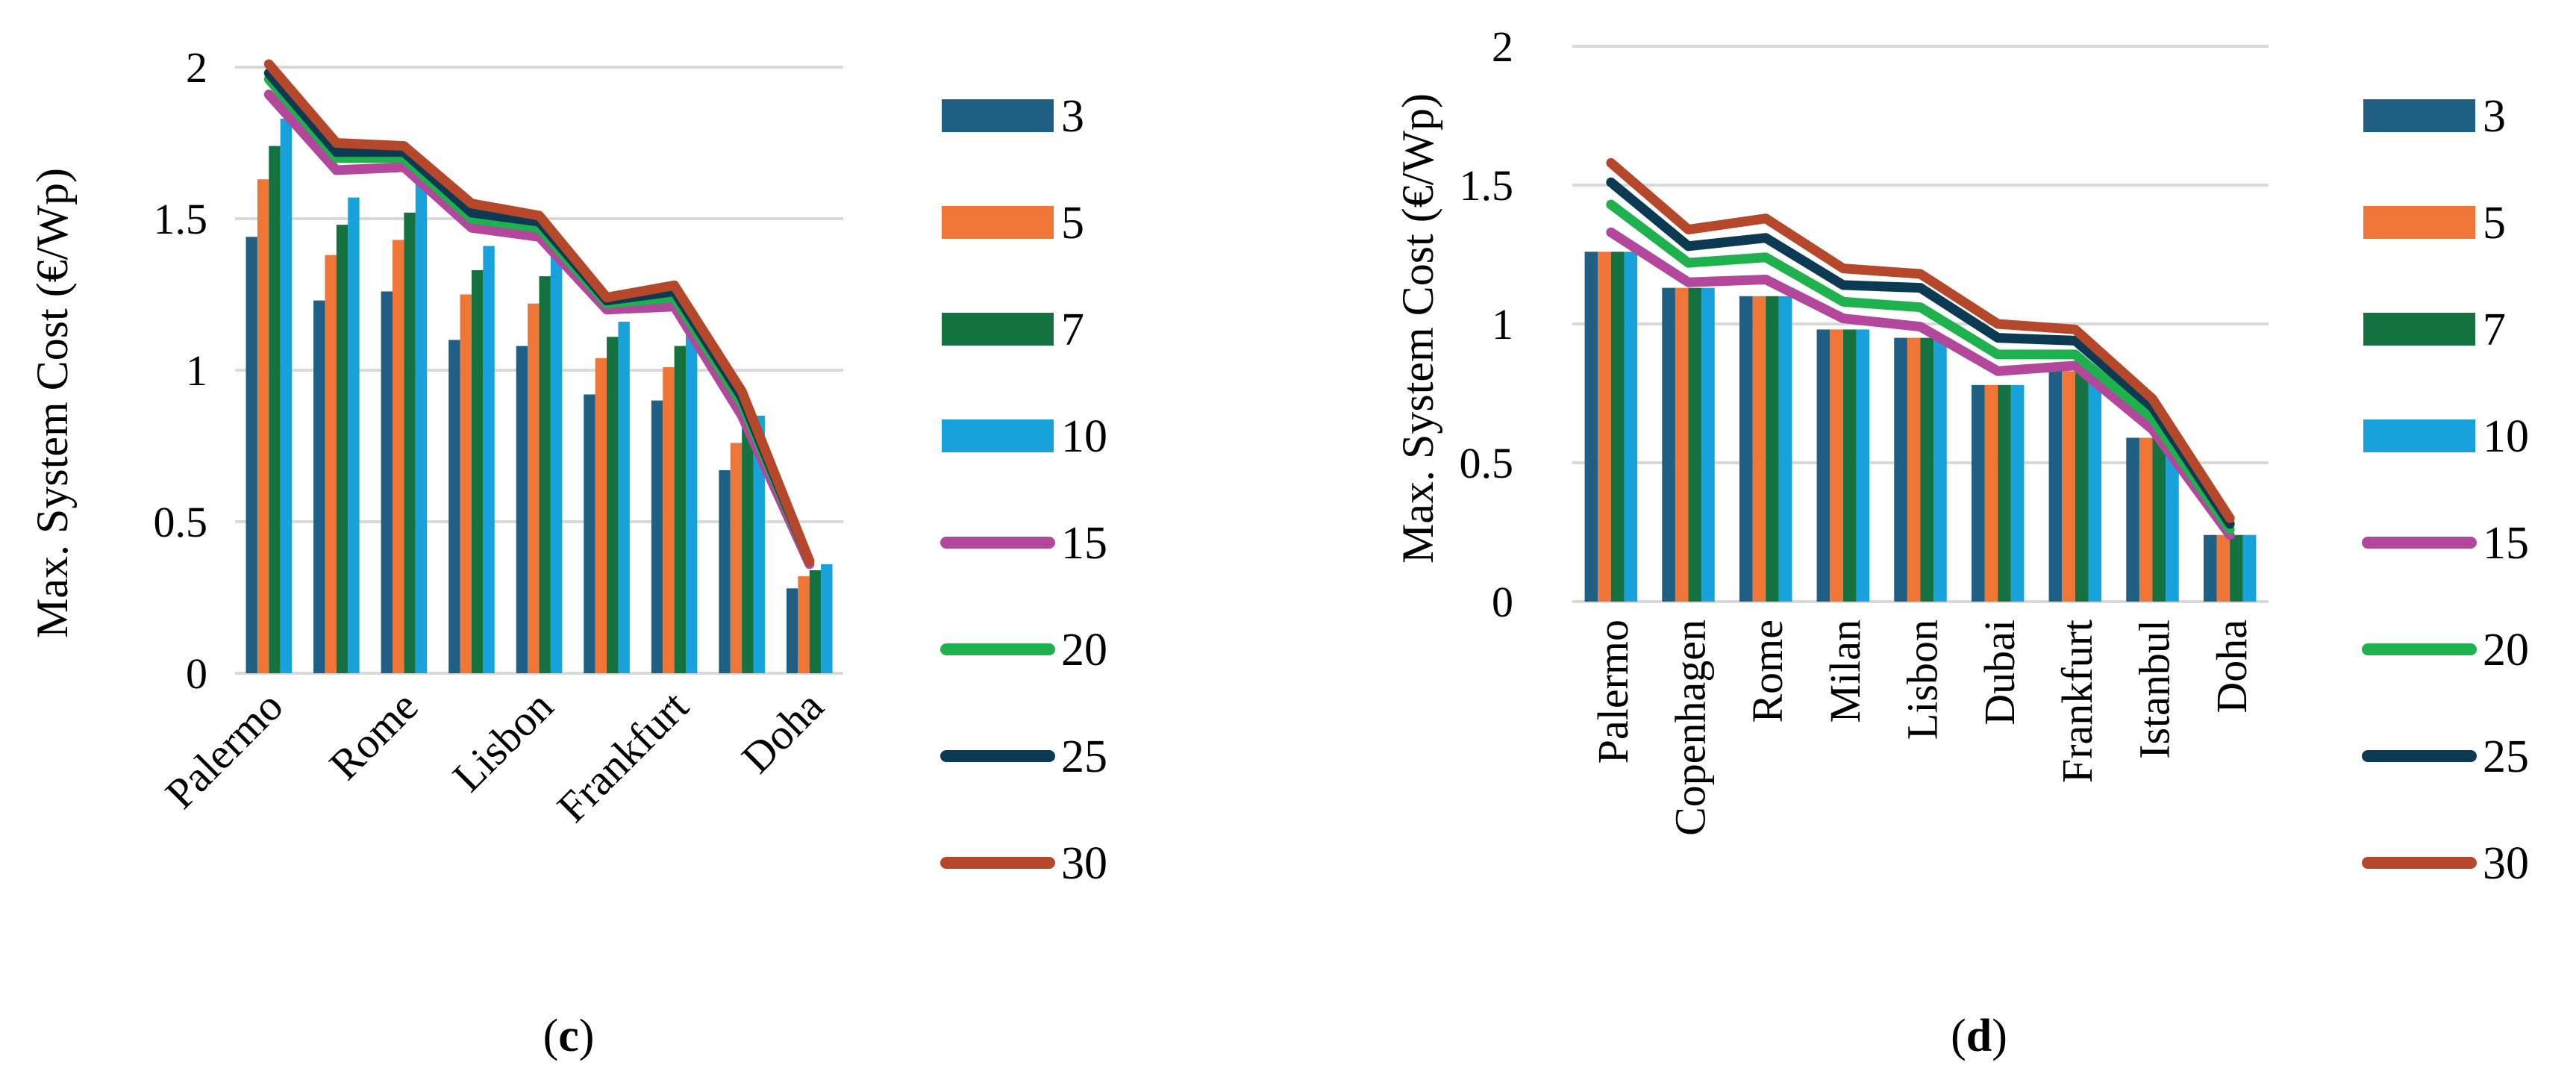 The height and width of the screenshot is (1086, 2576). Describe the element at coordinates (2494, 223) in the screenshot. I see `legend-label: 5` at that location.